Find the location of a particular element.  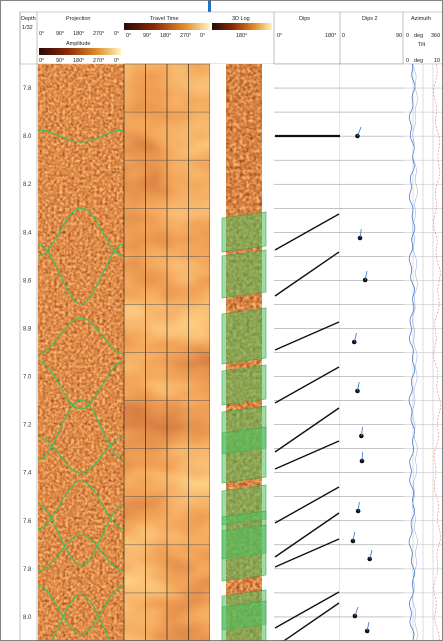

projection-tick: 90° is located at coordinates (60, 34).